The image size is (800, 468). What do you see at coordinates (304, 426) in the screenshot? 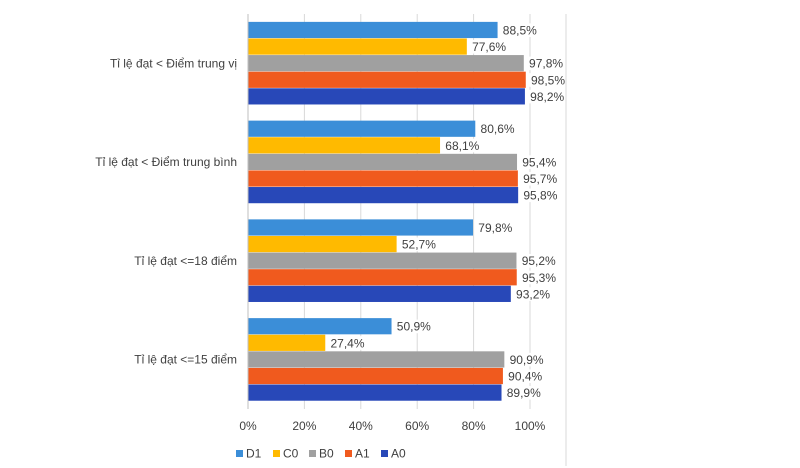
I see `x-tick-label: 20%` at bounding box center [304, 426].